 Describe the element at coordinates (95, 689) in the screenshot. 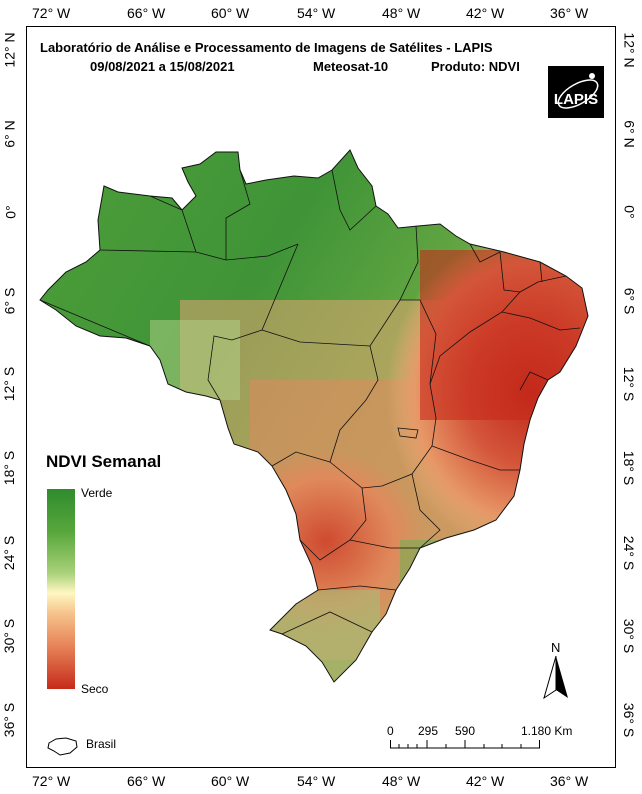

I see `ramp-bottom-label: Seco` at that location.